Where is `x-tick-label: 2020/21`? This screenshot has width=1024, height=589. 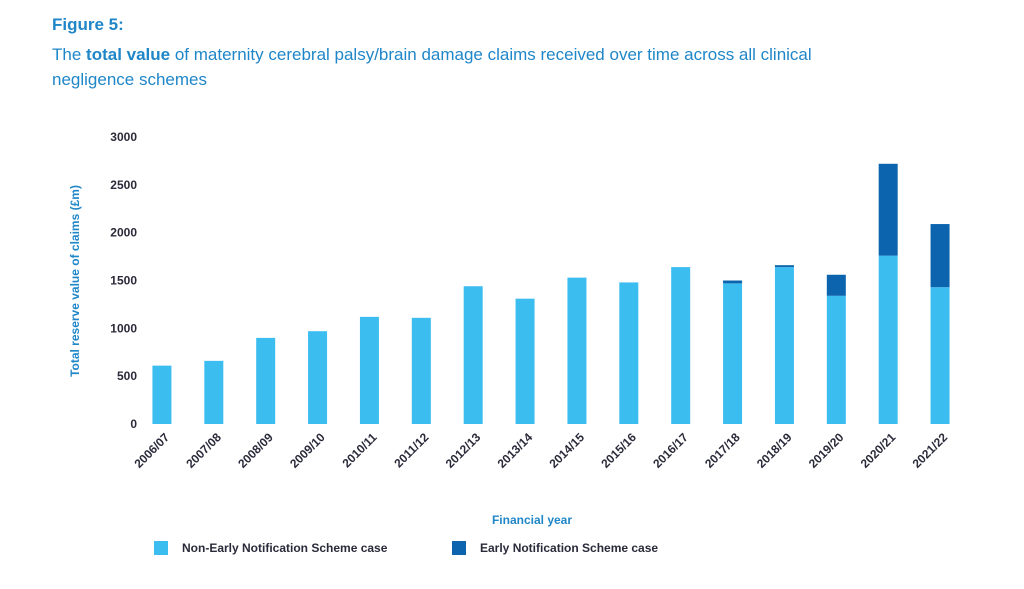
x-tick-label: 2020/21 is located at coordinates (878, 450).